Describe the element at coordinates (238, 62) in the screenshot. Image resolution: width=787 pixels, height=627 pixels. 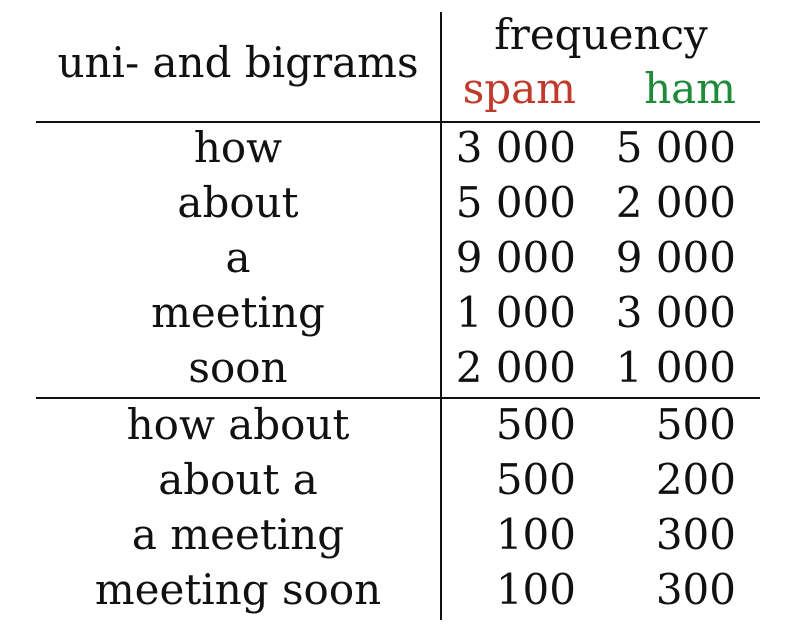
I see `row-label-header: uni- and bigrams` at that location.